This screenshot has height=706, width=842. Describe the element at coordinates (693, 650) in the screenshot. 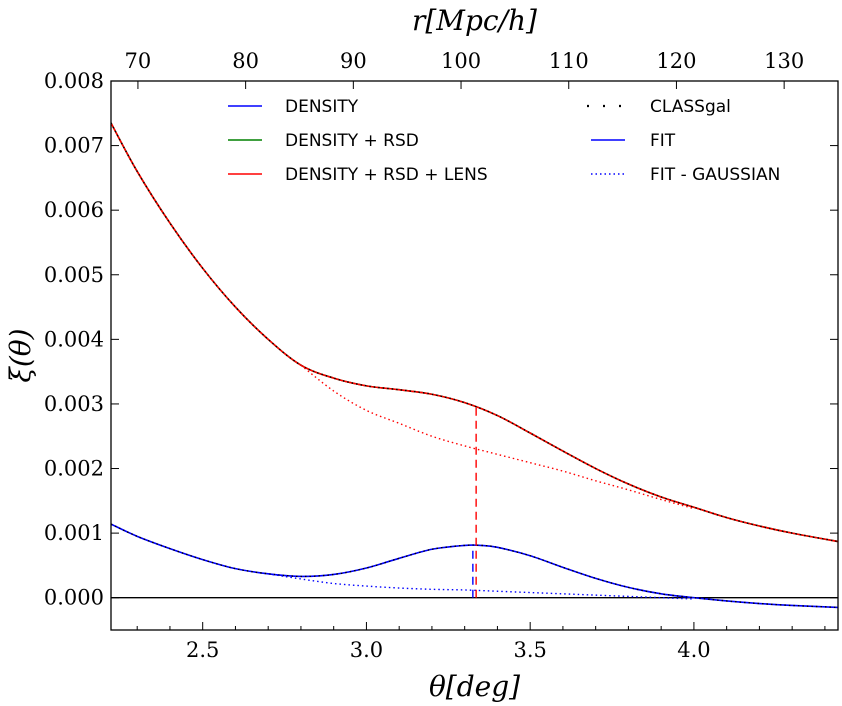

I see `x-tick-label: 4.0` at that location.